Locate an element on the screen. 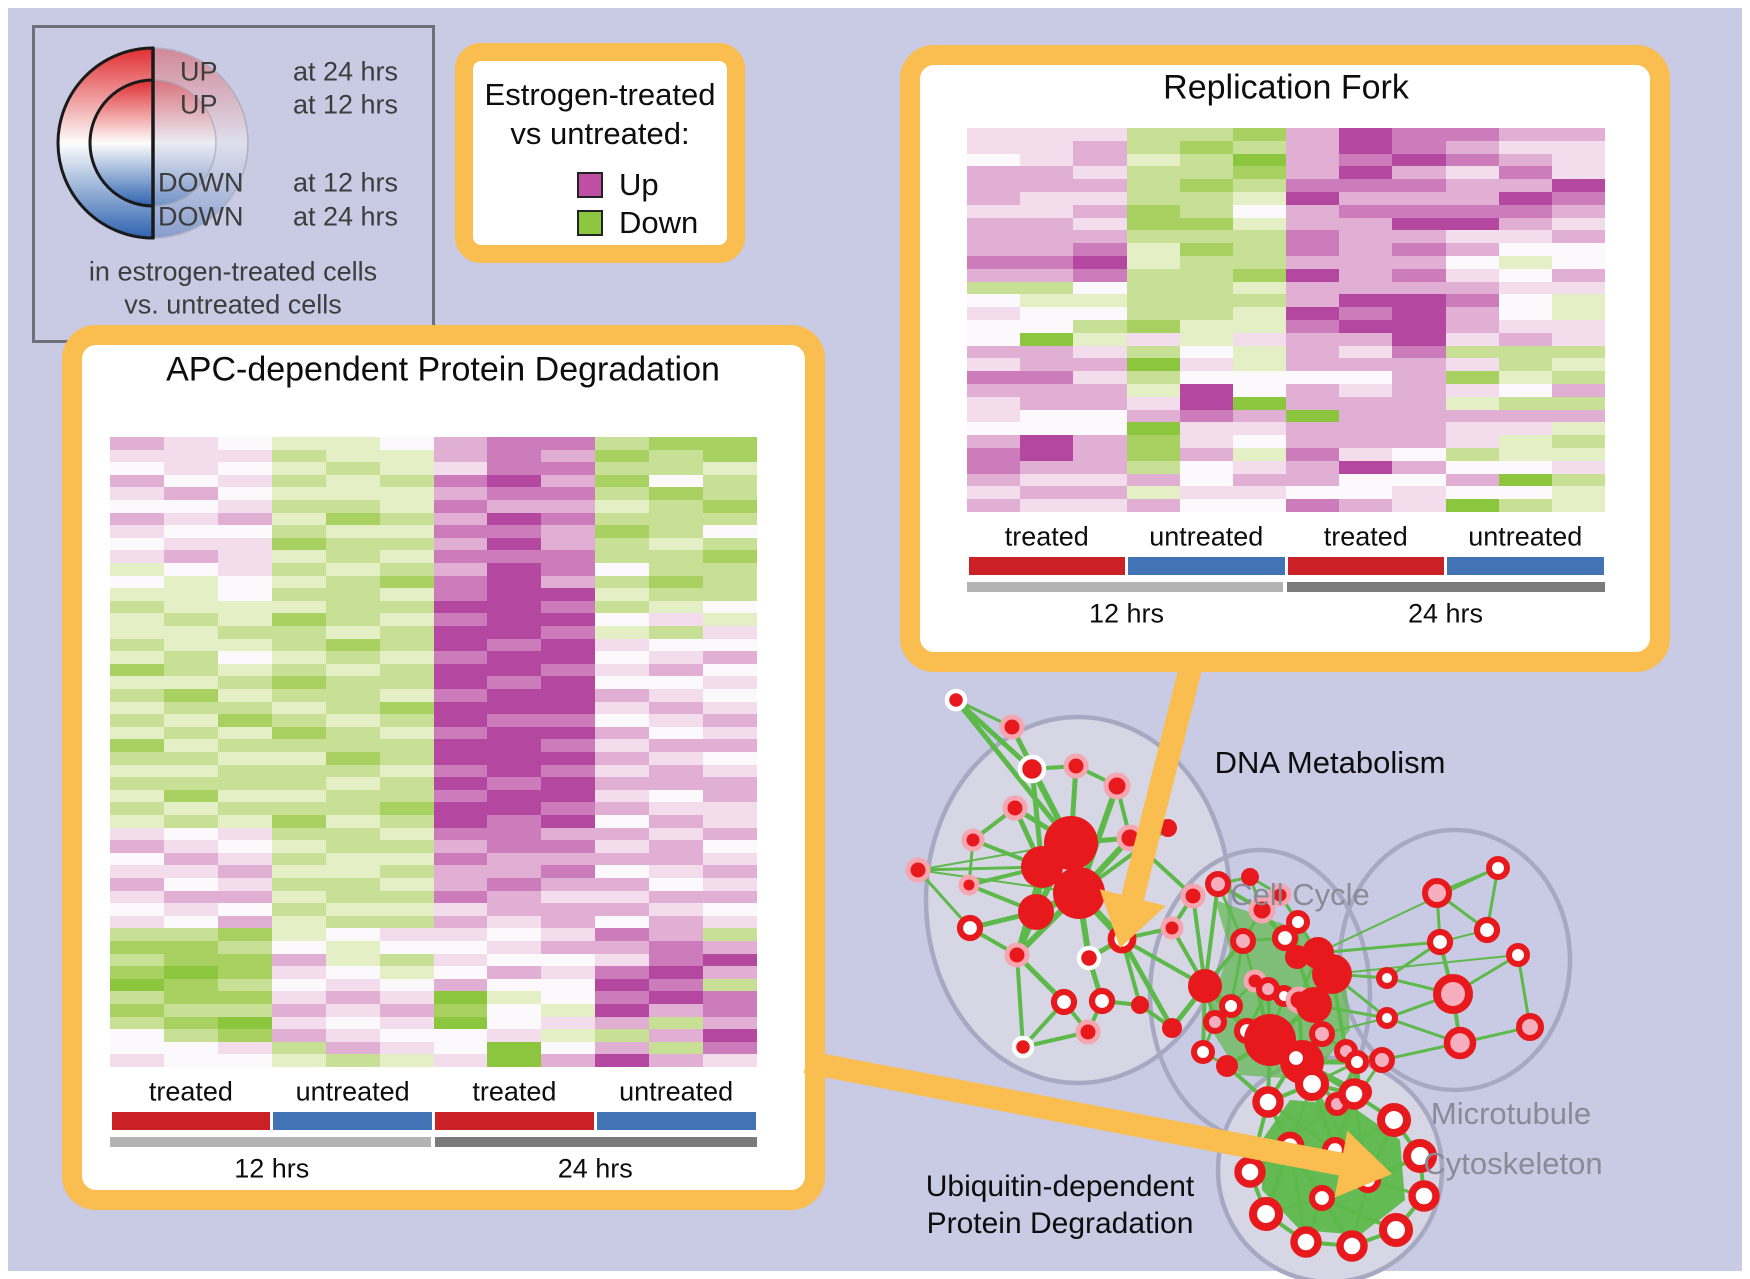  down-color-swatch is located at coordinates (590, 223).